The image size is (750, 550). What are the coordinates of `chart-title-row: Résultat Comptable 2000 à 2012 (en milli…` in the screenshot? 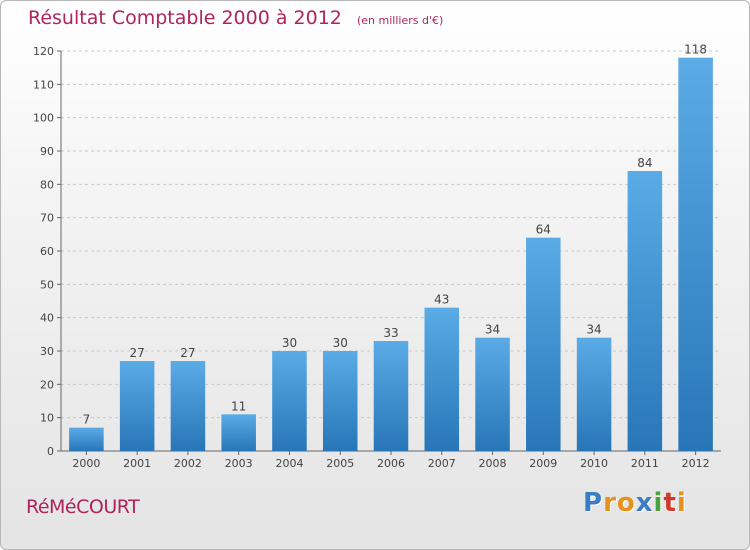 It's located at (235, 18).